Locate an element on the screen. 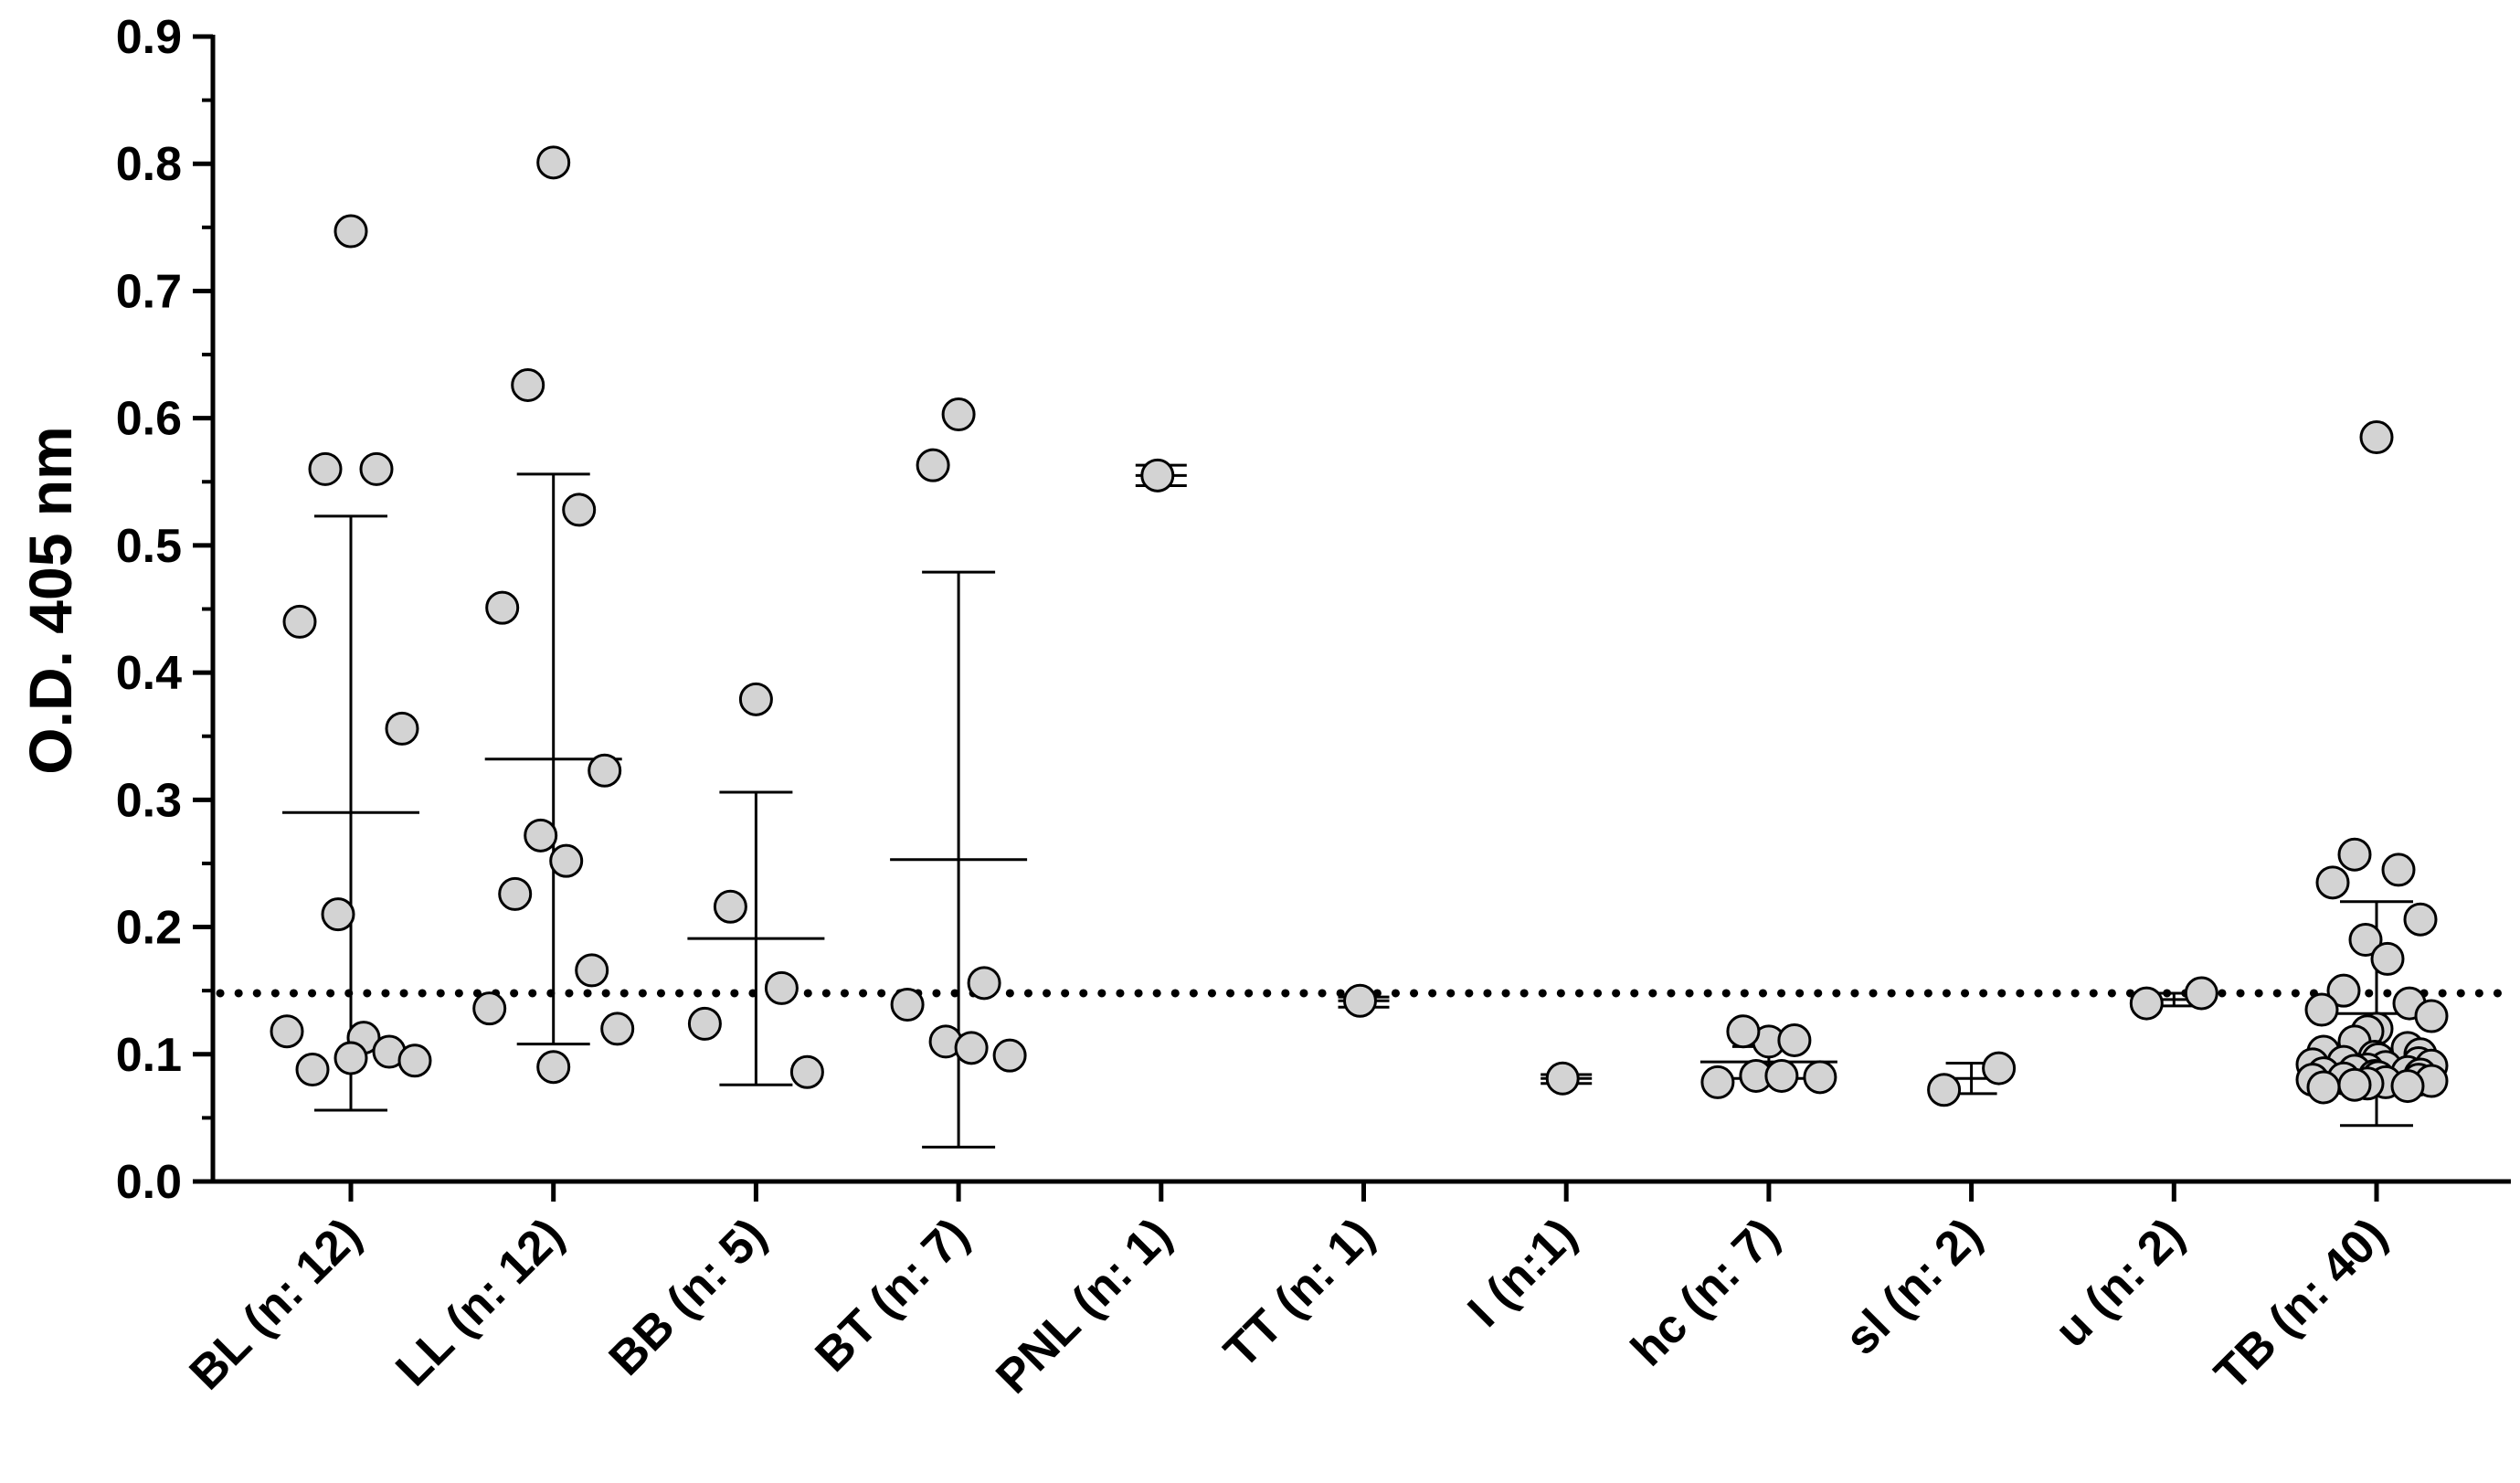  x-tick-label: LL (n: 12) is located at coordinates (480, 1302).